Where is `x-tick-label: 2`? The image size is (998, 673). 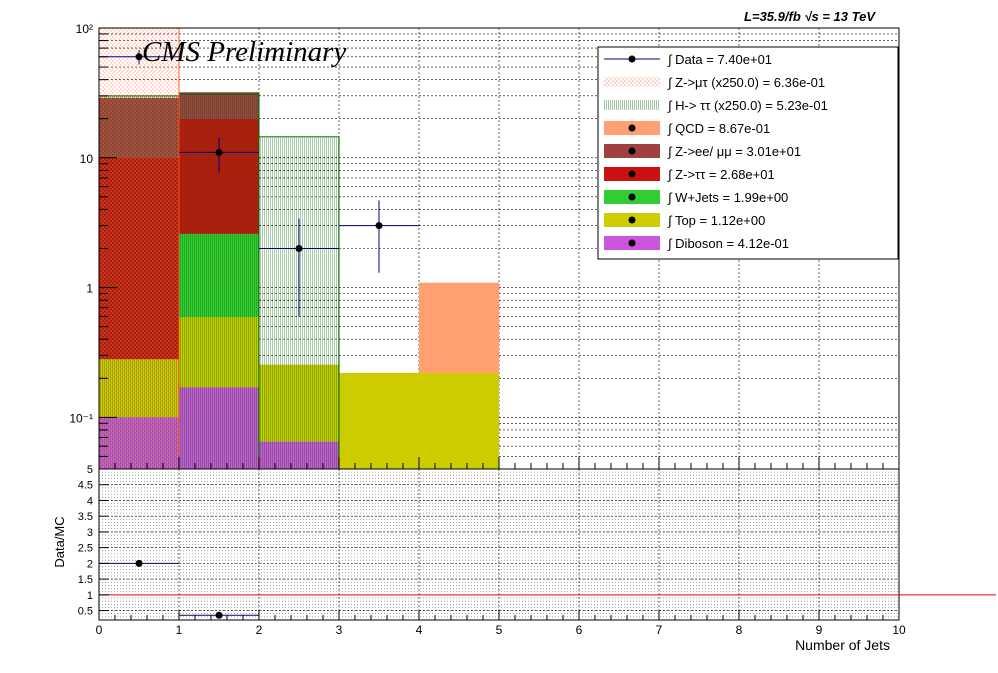
x-tick-label: 2 is located at coordinates (259, 630).